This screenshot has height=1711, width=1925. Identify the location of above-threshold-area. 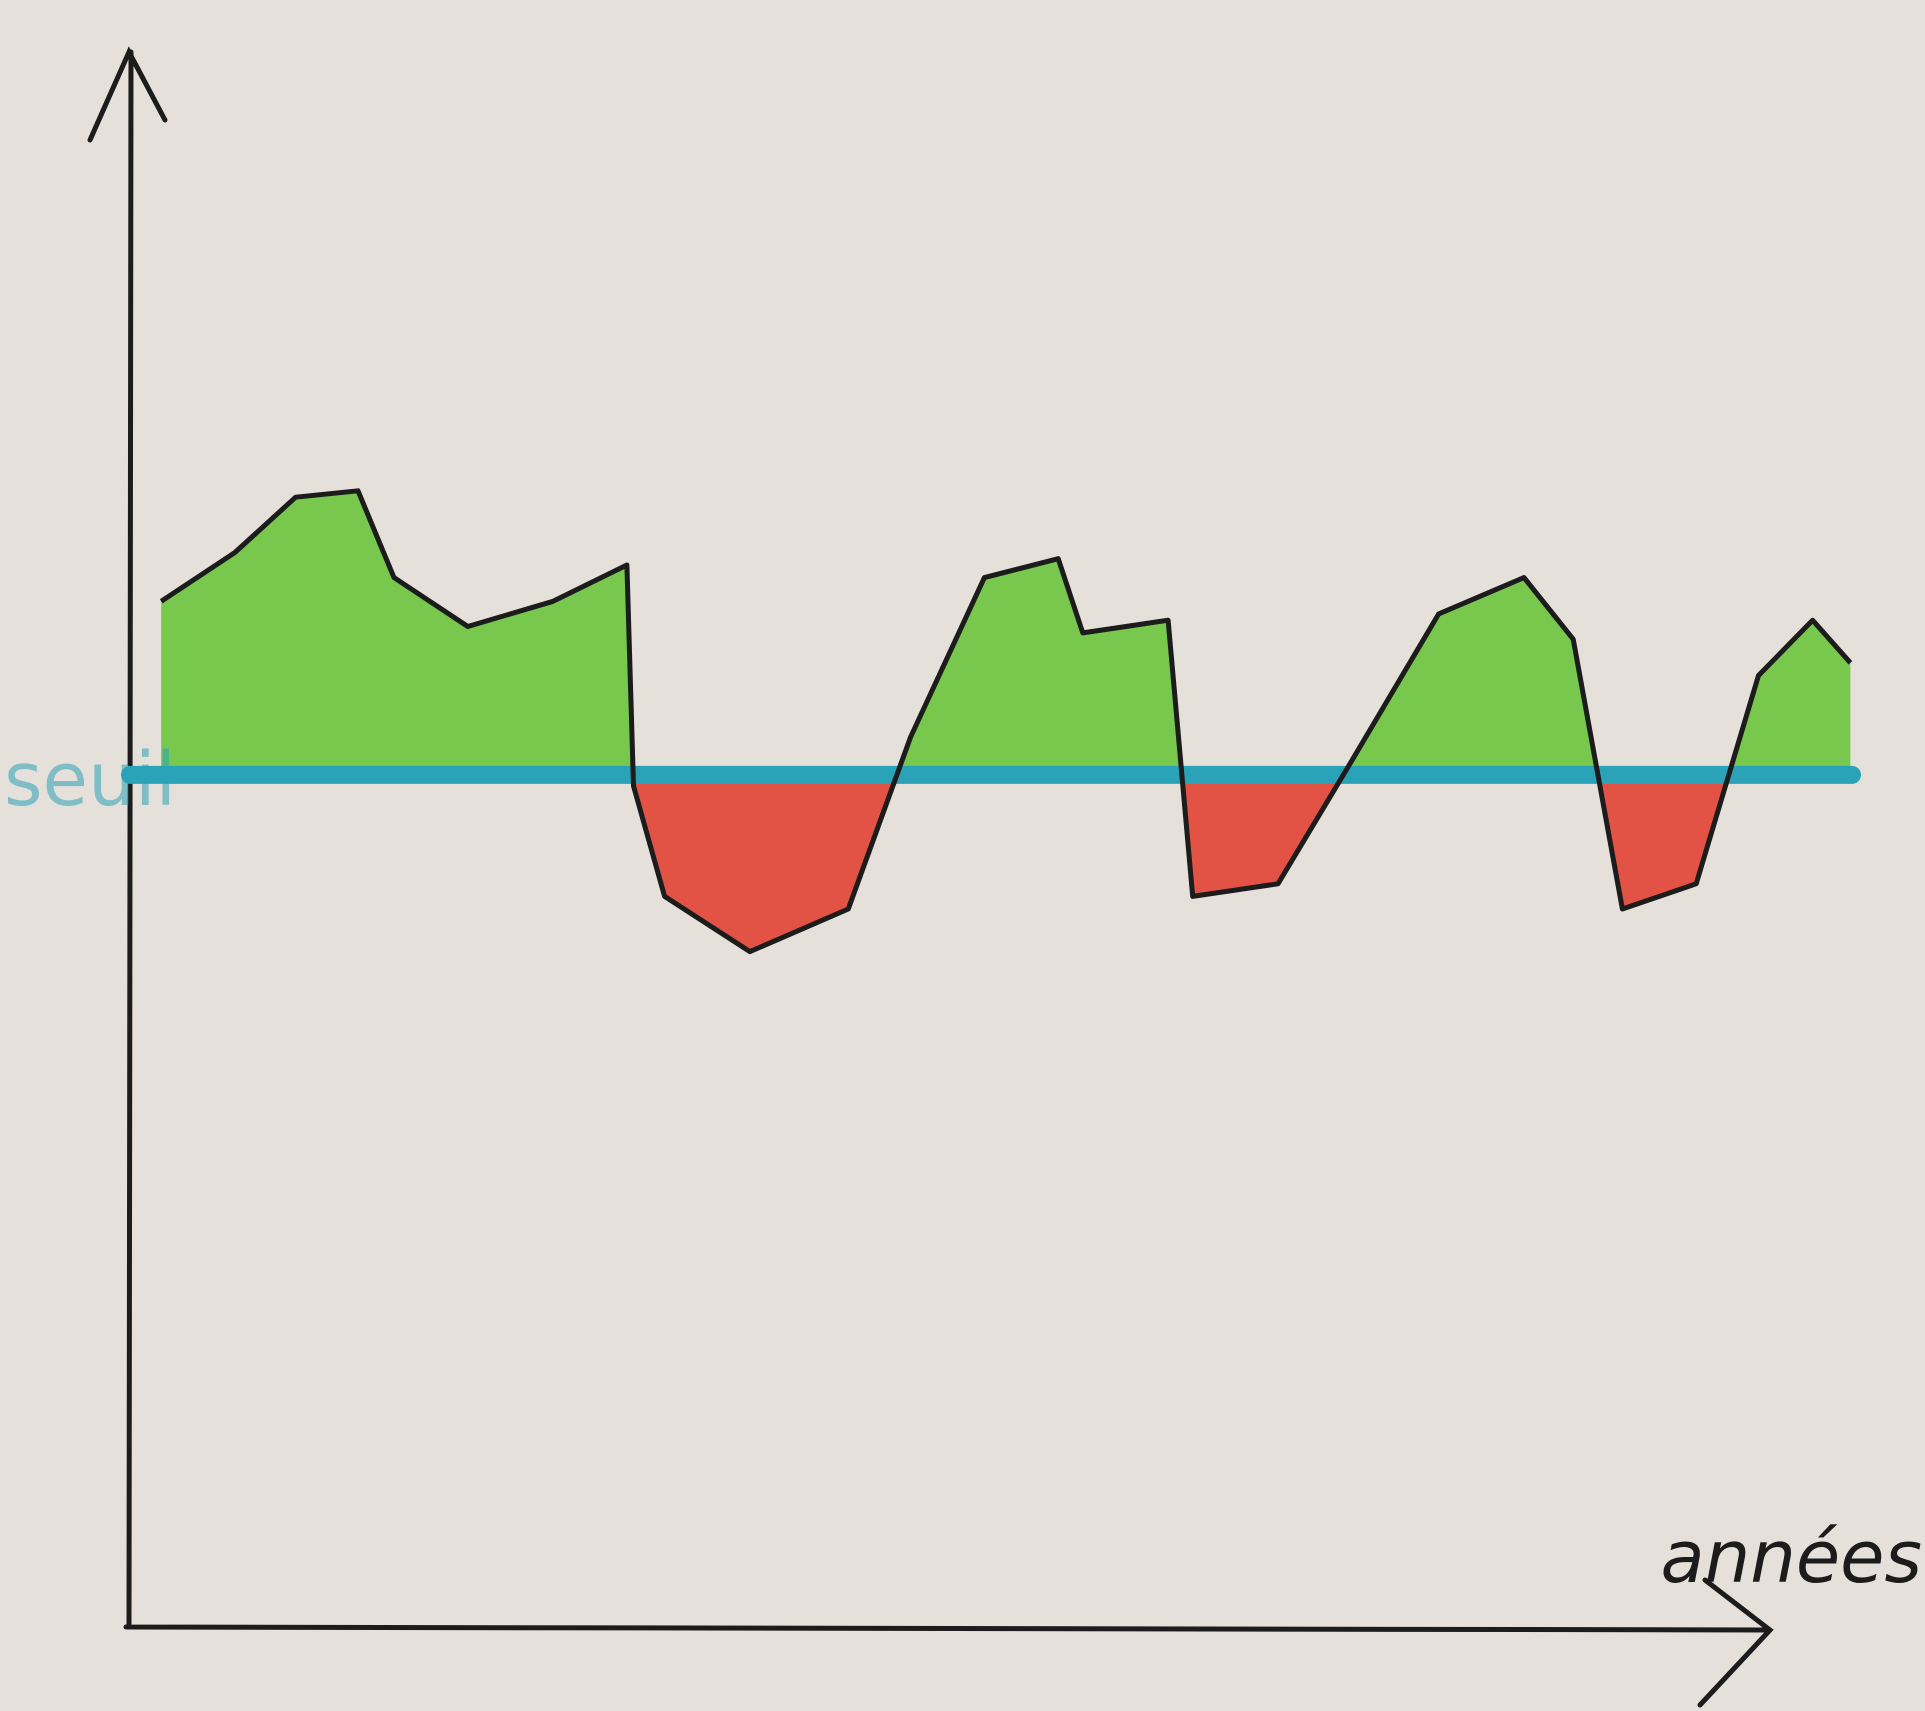
(1006, 632).